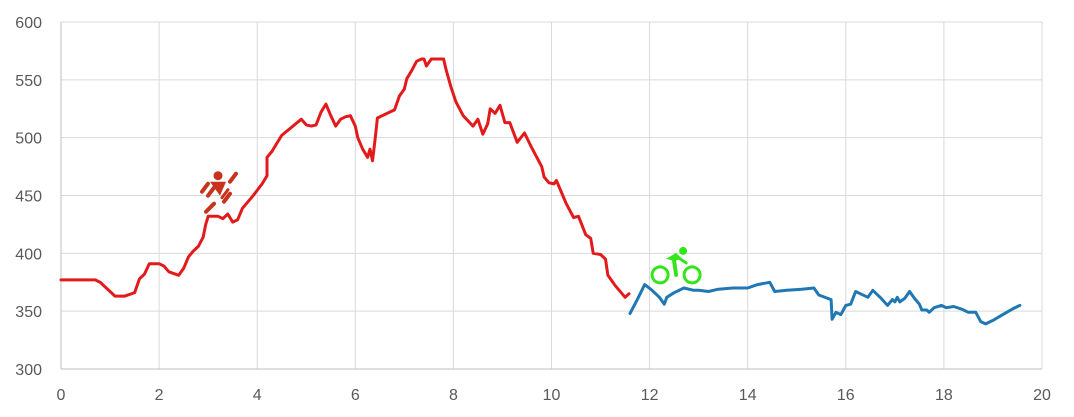  What do you see at coordinates (748, 395) in the screenshot?
I see `x-tick-label: 14` at bounding box center [748, 395].